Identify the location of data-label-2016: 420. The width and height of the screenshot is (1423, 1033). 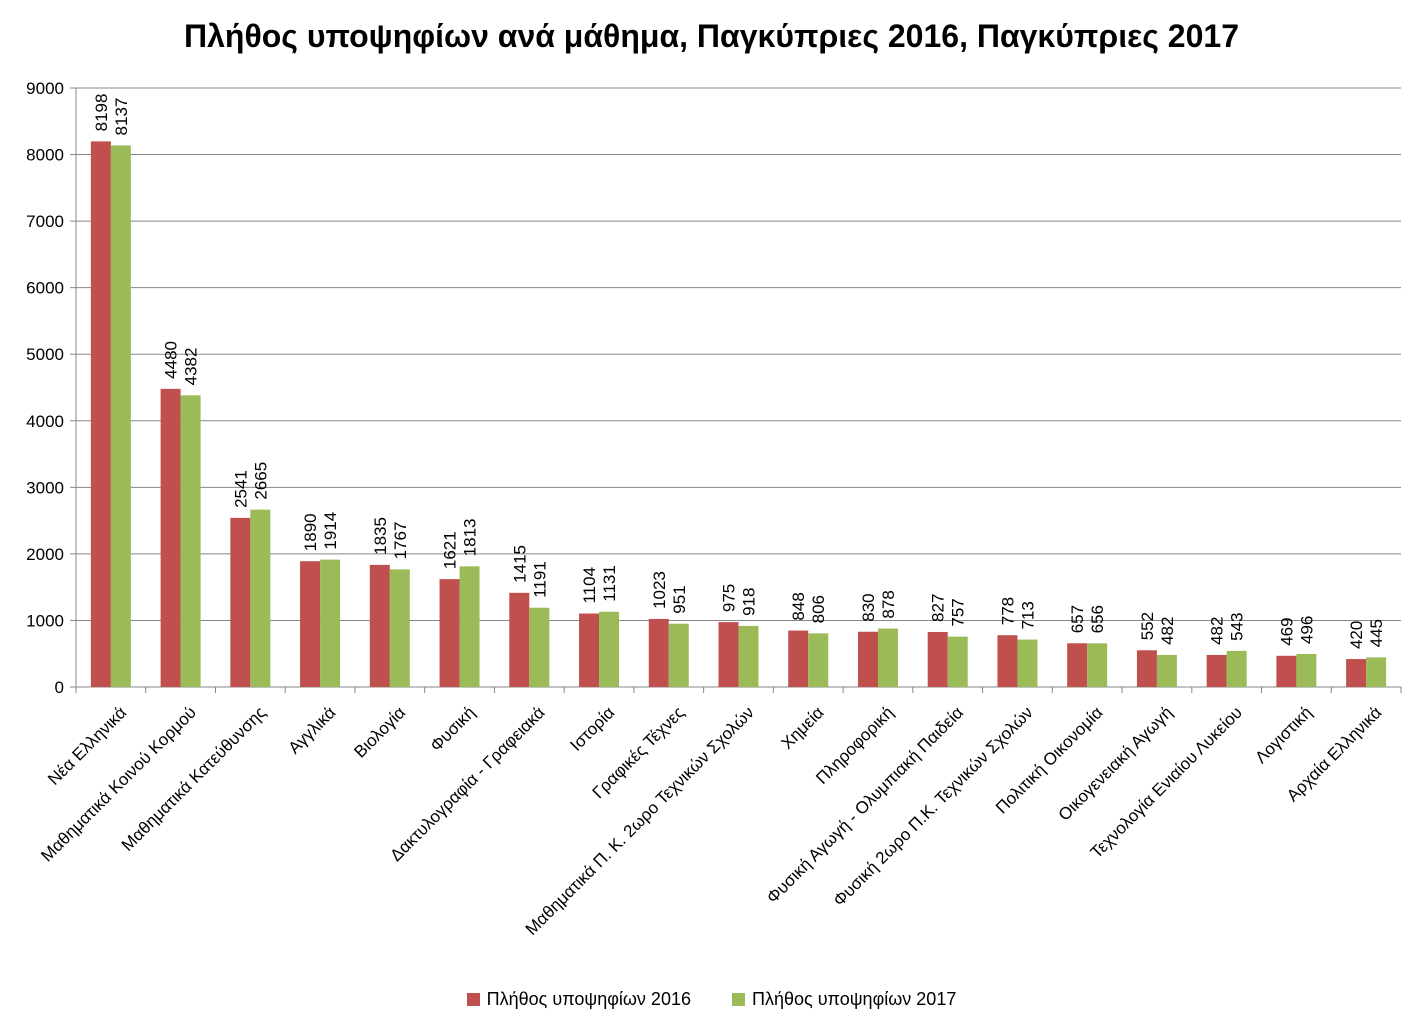
(1356, 635).